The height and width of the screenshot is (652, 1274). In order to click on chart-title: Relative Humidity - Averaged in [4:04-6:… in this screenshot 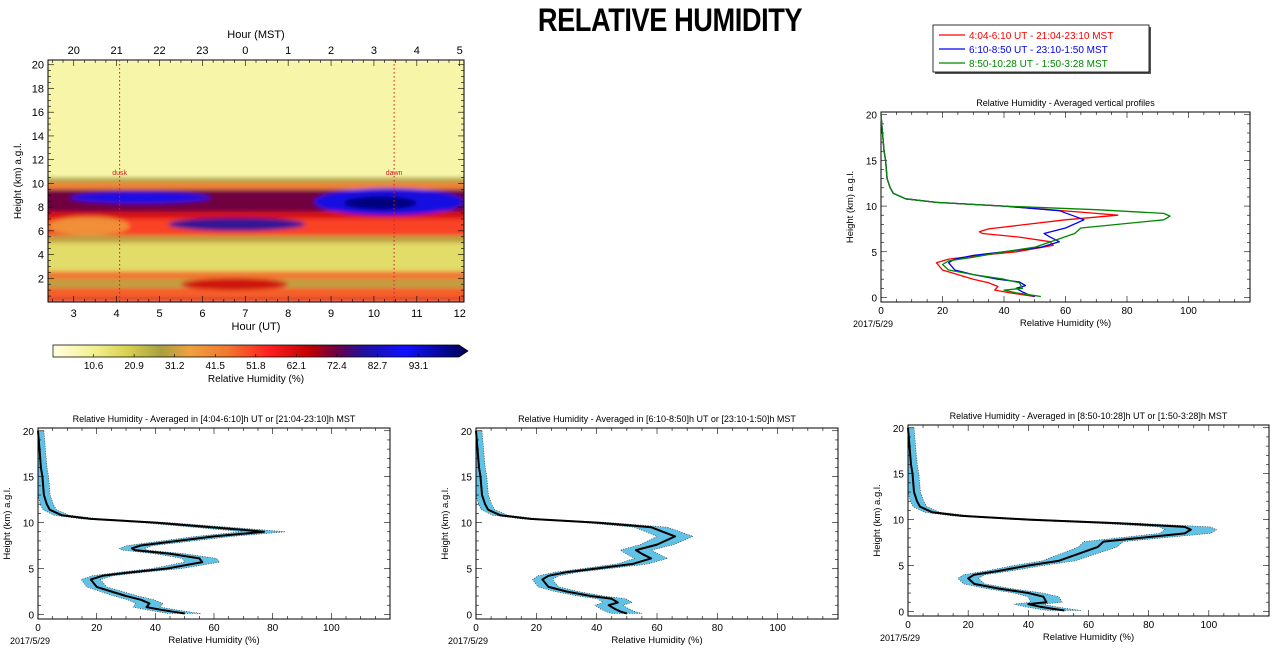, I will do `click(214, 419)`.